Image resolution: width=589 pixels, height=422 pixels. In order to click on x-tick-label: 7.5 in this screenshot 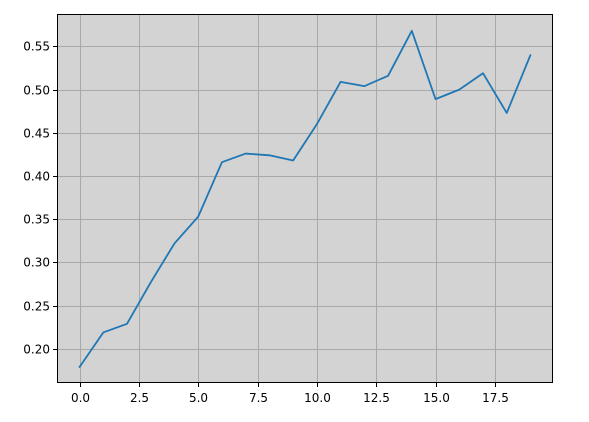, I will do `click(258, 398)`.